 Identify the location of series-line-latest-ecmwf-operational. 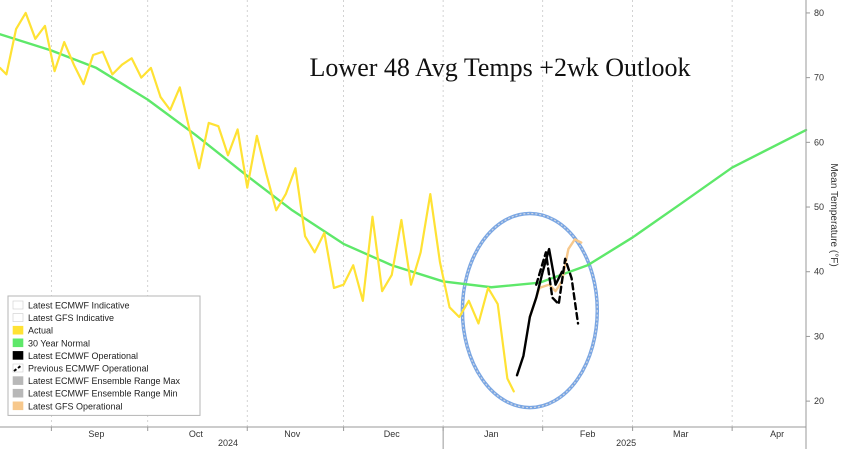
(539, 312).